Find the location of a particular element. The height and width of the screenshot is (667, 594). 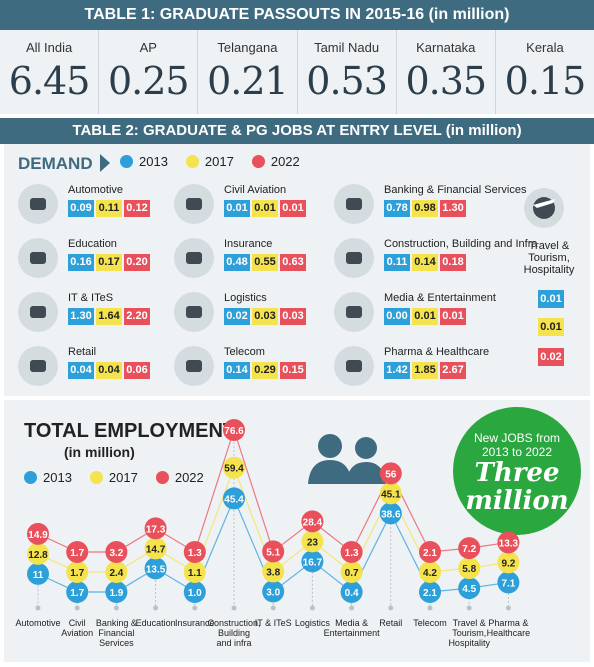

state-value: 0.25 is located at coordinates (148, 81).